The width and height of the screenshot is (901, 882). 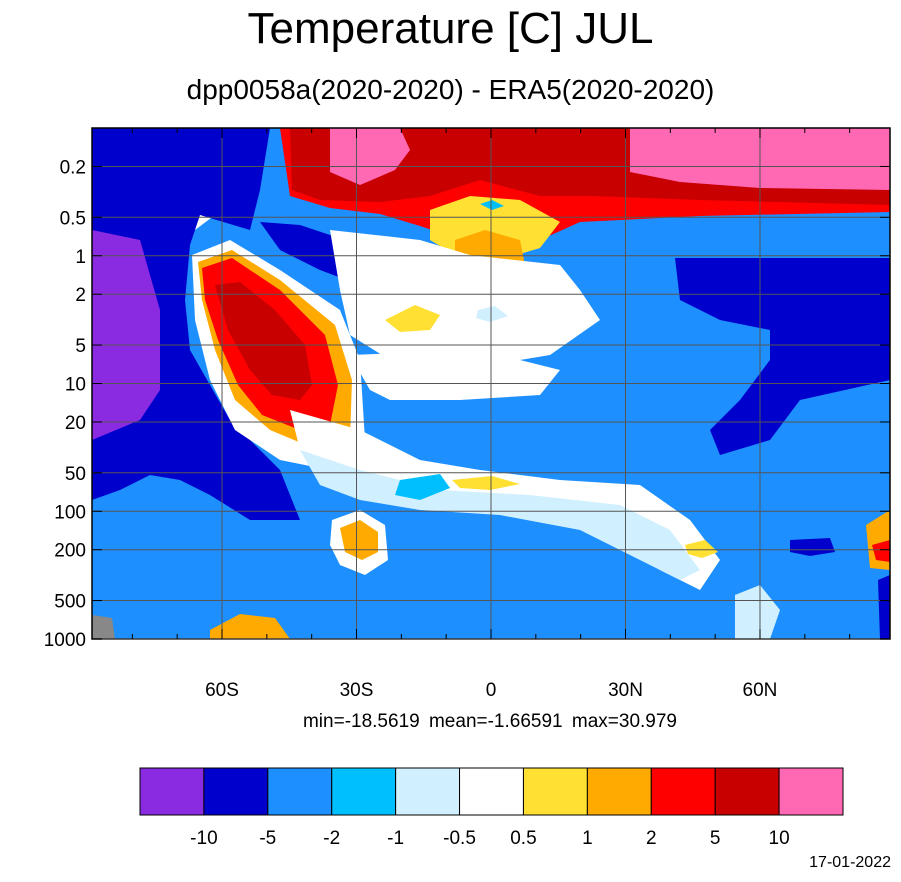 I want to click on contour-region-lightcyan-sfc, so click(x=757, y=612).